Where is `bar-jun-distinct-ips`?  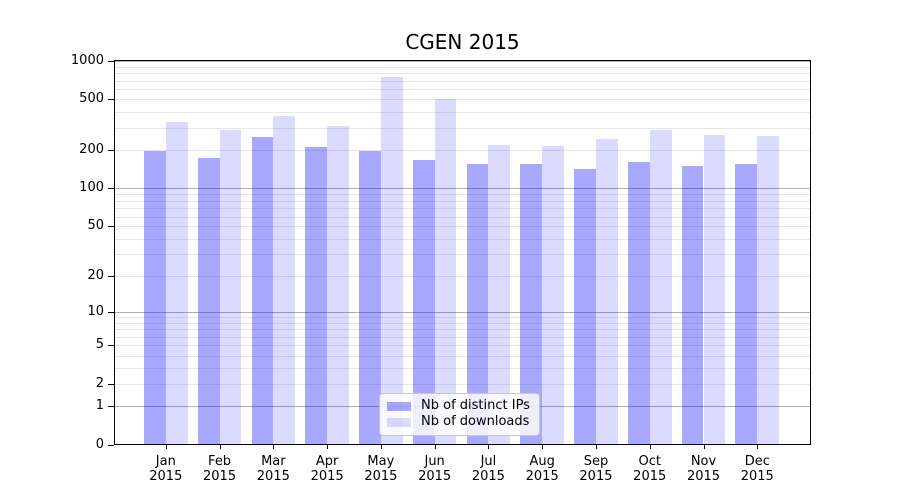 bar-jun-distinct-ips is located at coordinates (423, 302).